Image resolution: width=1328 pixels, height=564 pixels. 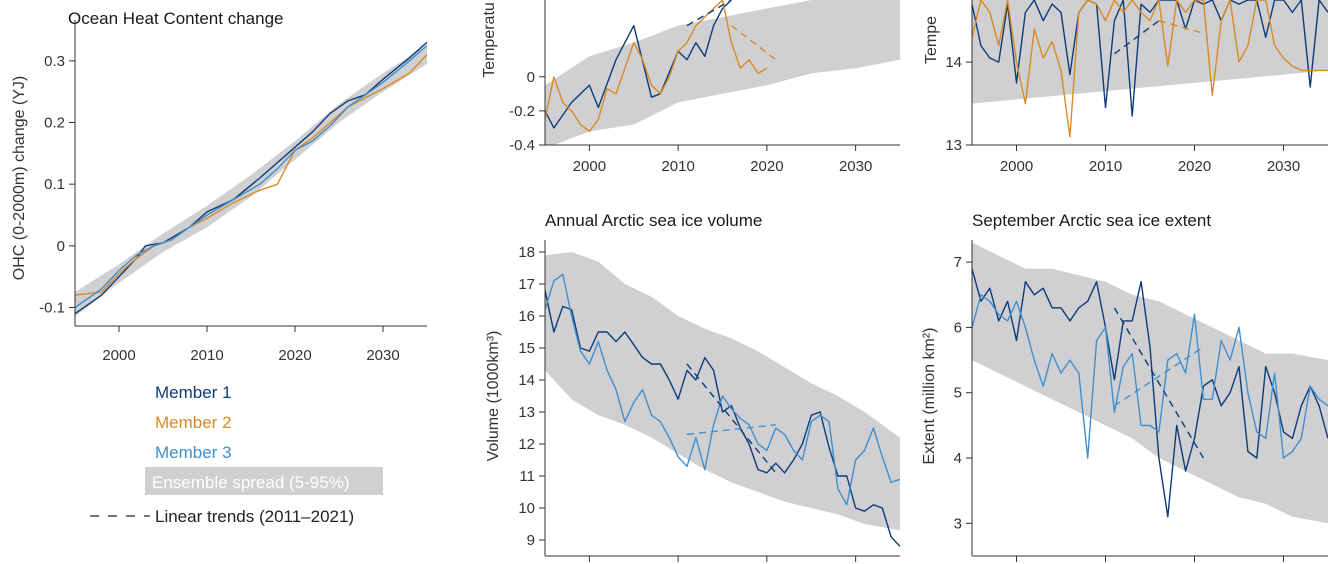 What do you see at coordinates (294, 355) in the screenshot?
I see `ohc-xtick-label: 2020` at bounding box center [294, 355].